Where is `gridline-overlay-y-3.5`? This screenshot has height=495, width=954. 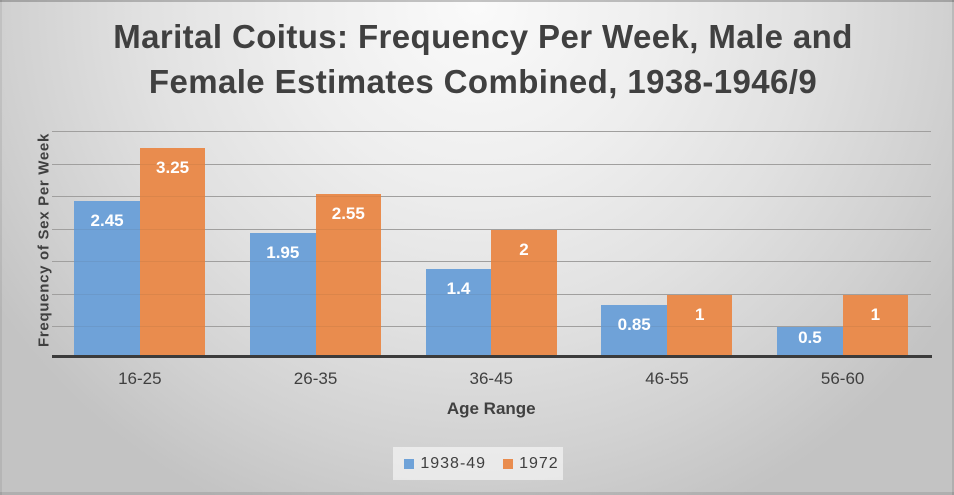 gridline-overlay-y-3.5 is located at coordinates (491, 132).